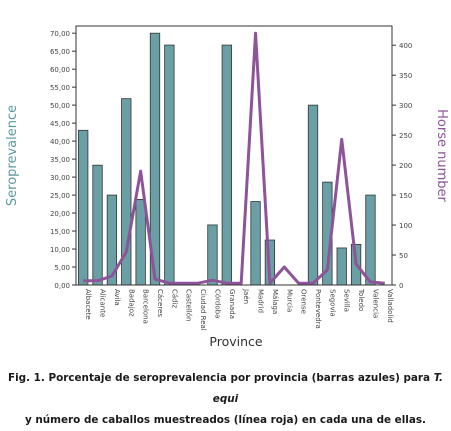  I want to click on x-tick-label: Ciudad Real, so click(203, 310).